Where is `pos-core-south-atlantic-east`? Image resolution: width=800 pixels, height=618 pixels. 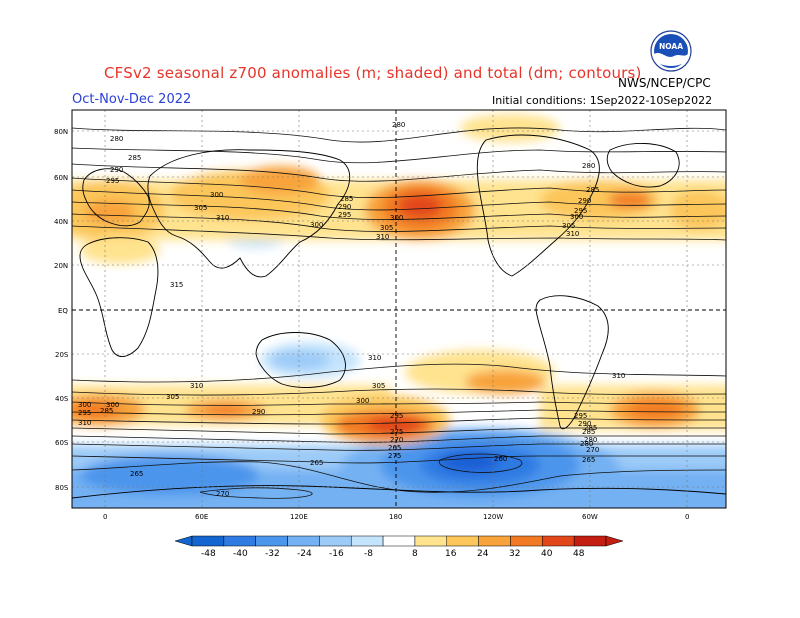
pos-core-south-atlantic-east is located at coordinates (655, 410).